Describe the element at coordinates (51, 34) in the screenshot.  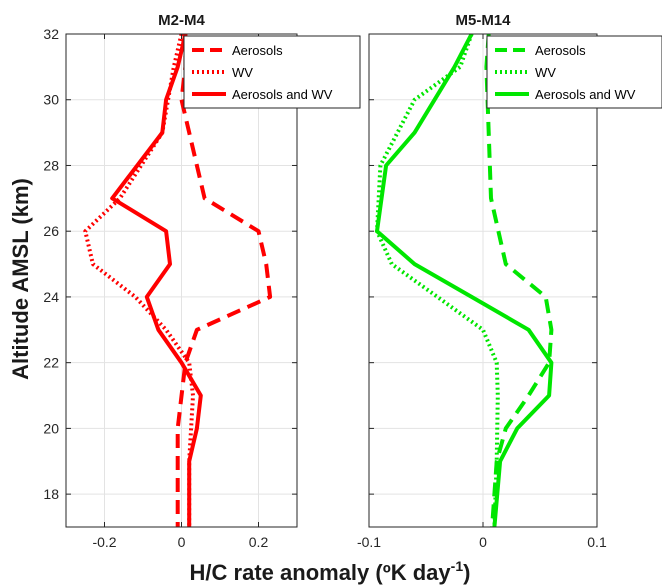
I see `y-tick-label: 32` at that location.